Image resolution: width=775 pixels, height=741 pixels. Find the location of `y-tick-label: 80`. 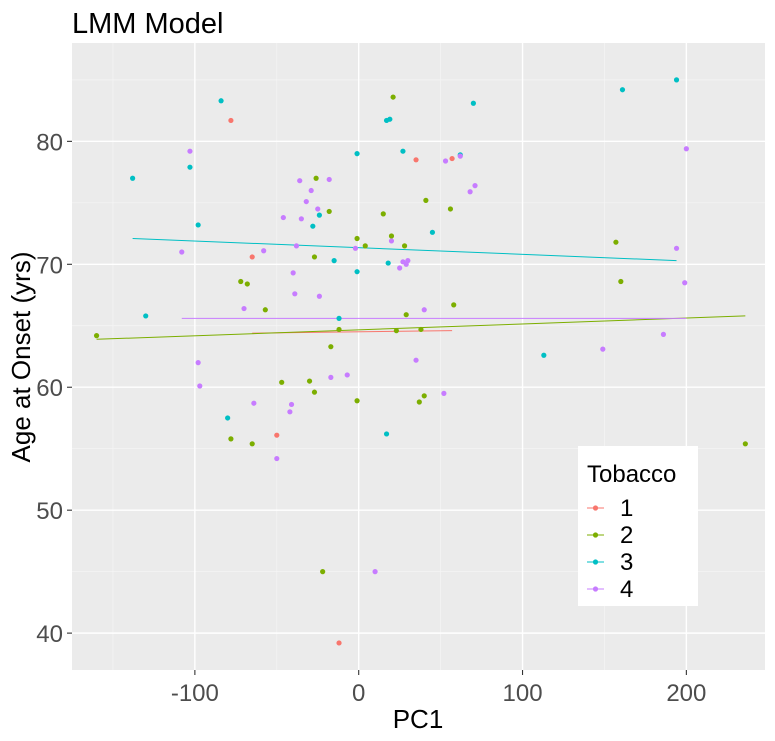

y-tick-label: 80 is located at coordinates (49, 142).